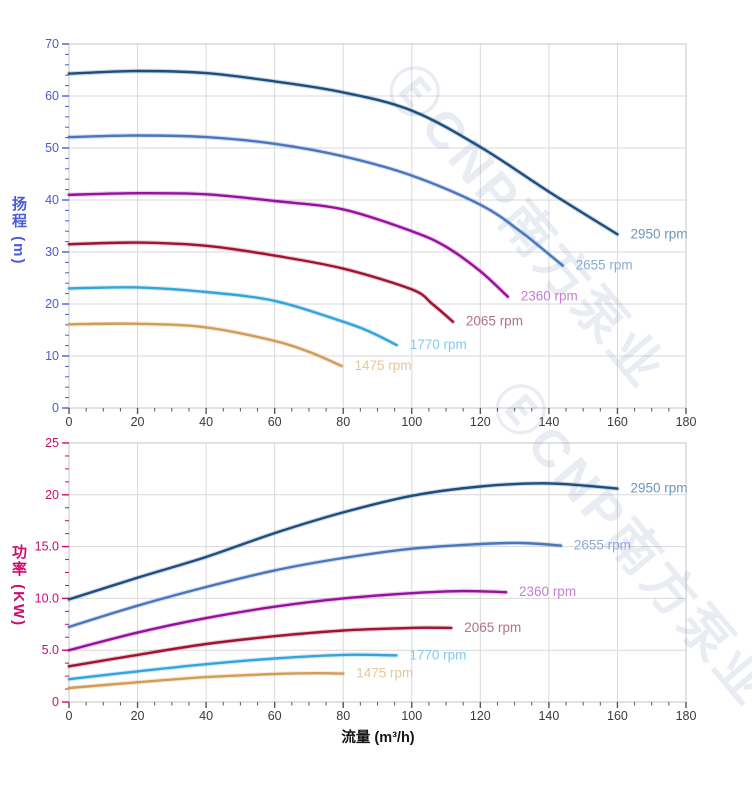 Image resolution: width=752 pixels, height=797 pixels. What do you see at coordinates (52, 96) in the screenshot?
I see `y-tick-label: 60` at bounding box center [52, 96].